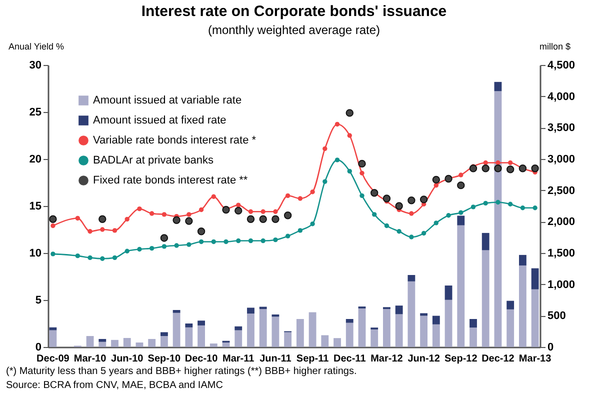  Describe the element at coordinates (562, 96) in the screenshot. I see `y2-tick-label: 4,000` at that location.